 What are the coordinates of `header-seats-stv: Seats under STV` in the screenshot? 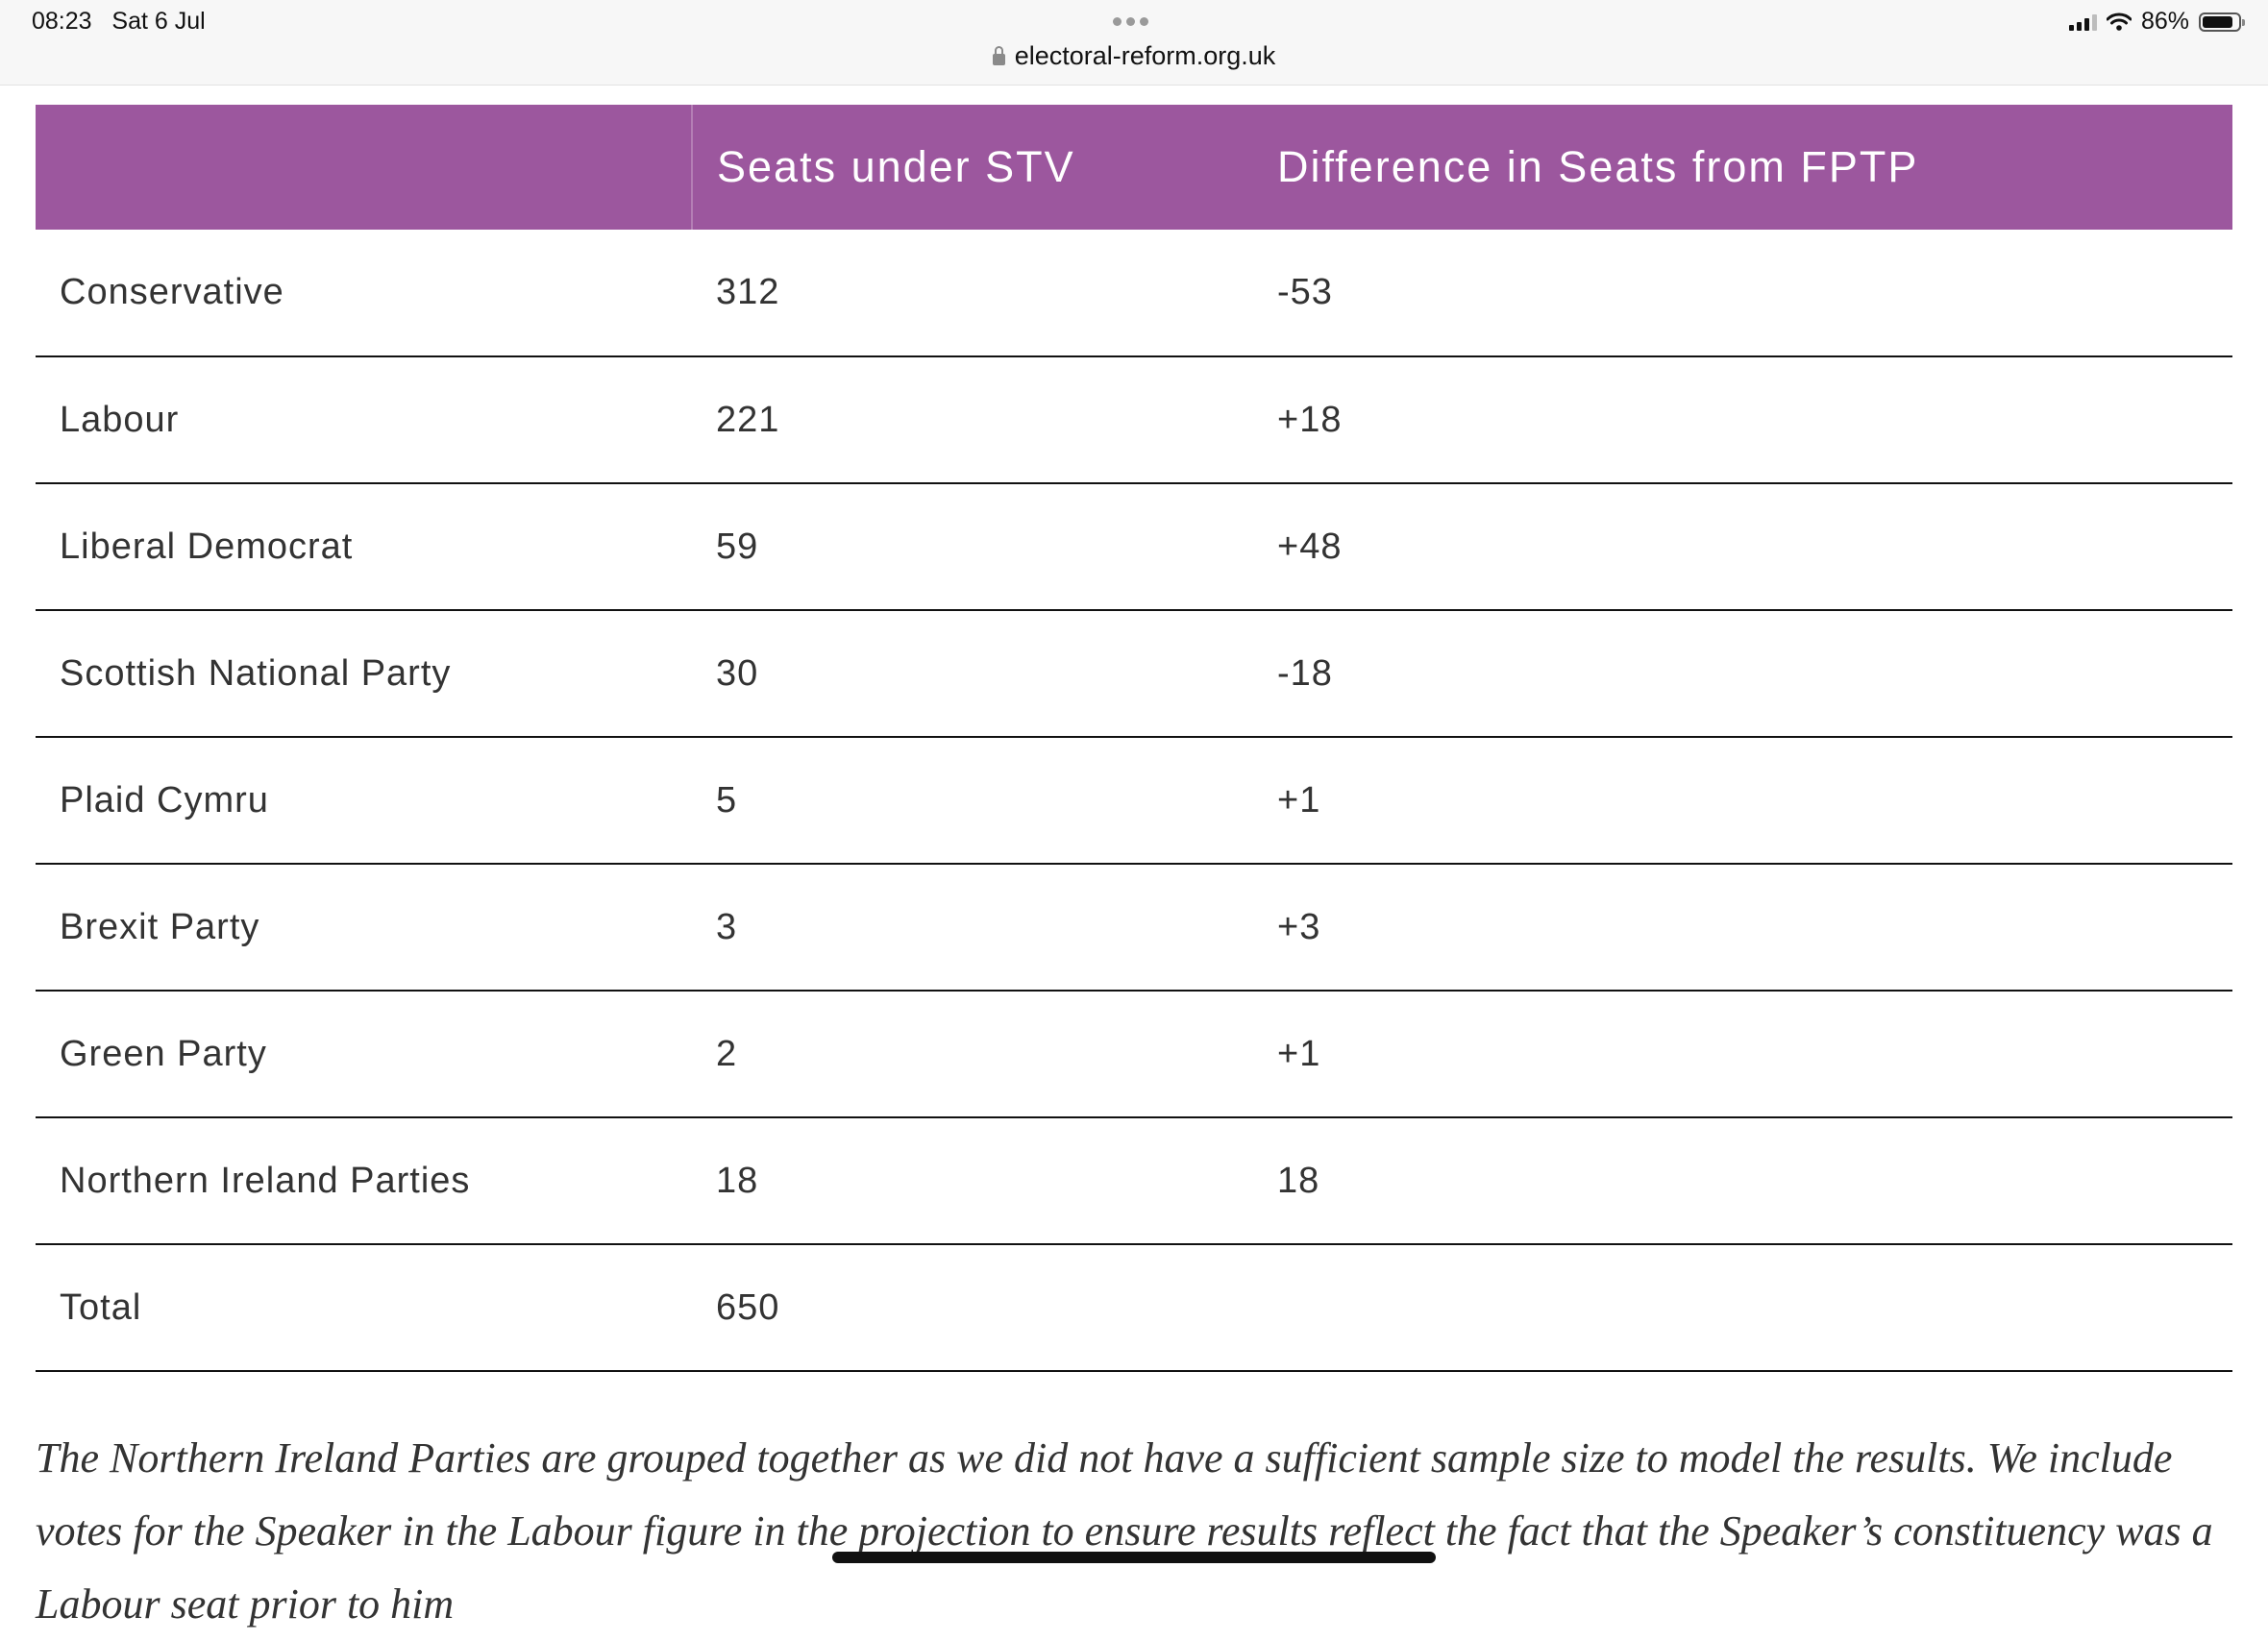 It's located at (972, 167).